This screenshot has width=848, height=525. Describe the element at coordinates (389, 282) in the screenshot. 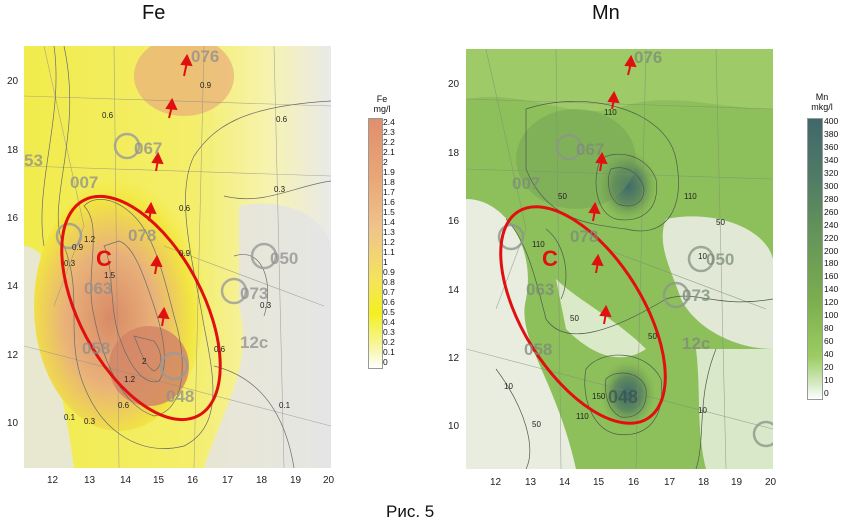

I see `fe-legend-tick: 0.8` at that location.